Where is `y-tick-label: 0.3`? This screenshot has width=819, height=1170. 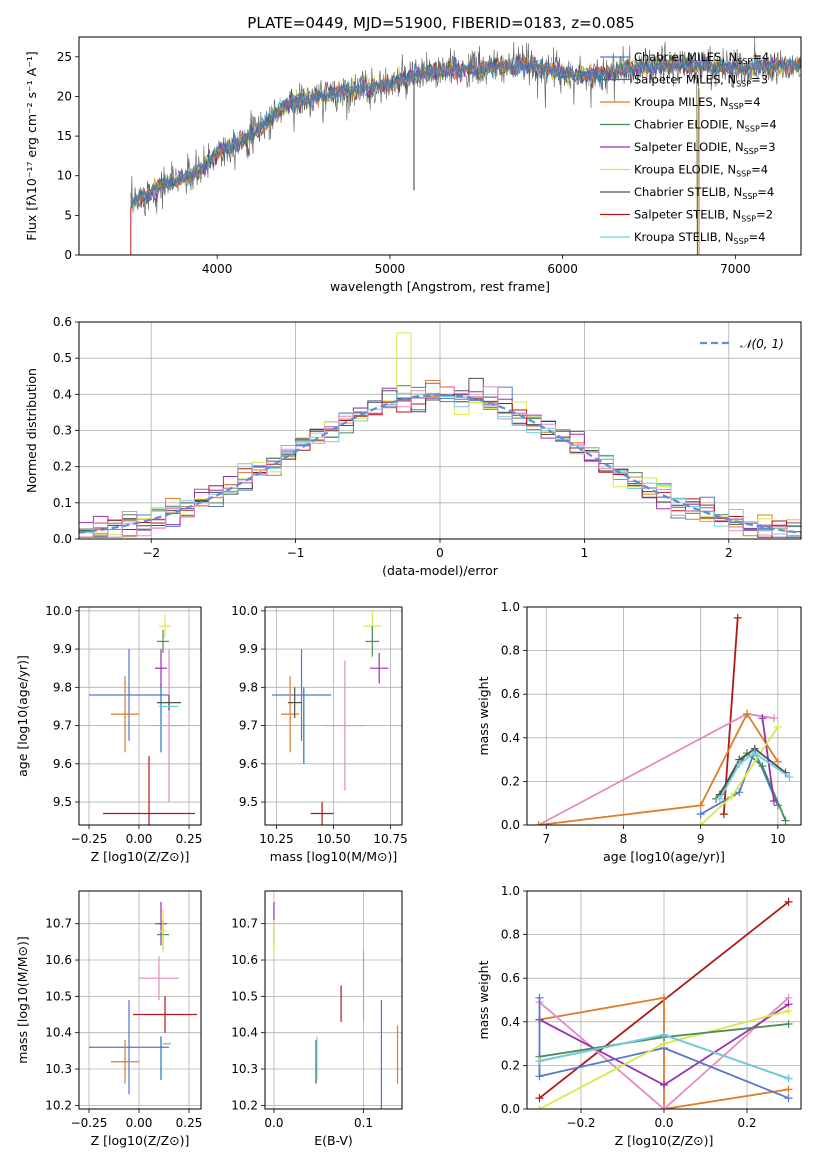
y-tick-label: 0.3 is located at coordinates (62, 431).